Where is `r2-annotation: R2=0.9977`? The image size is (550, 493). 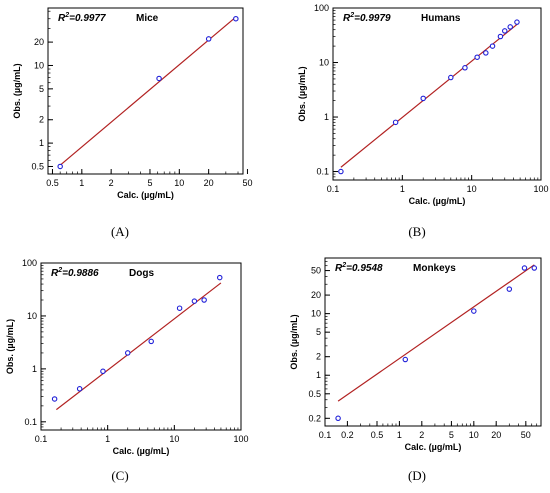 r2-annotation: R2=0.9977 is located at coordinates (82, 18).